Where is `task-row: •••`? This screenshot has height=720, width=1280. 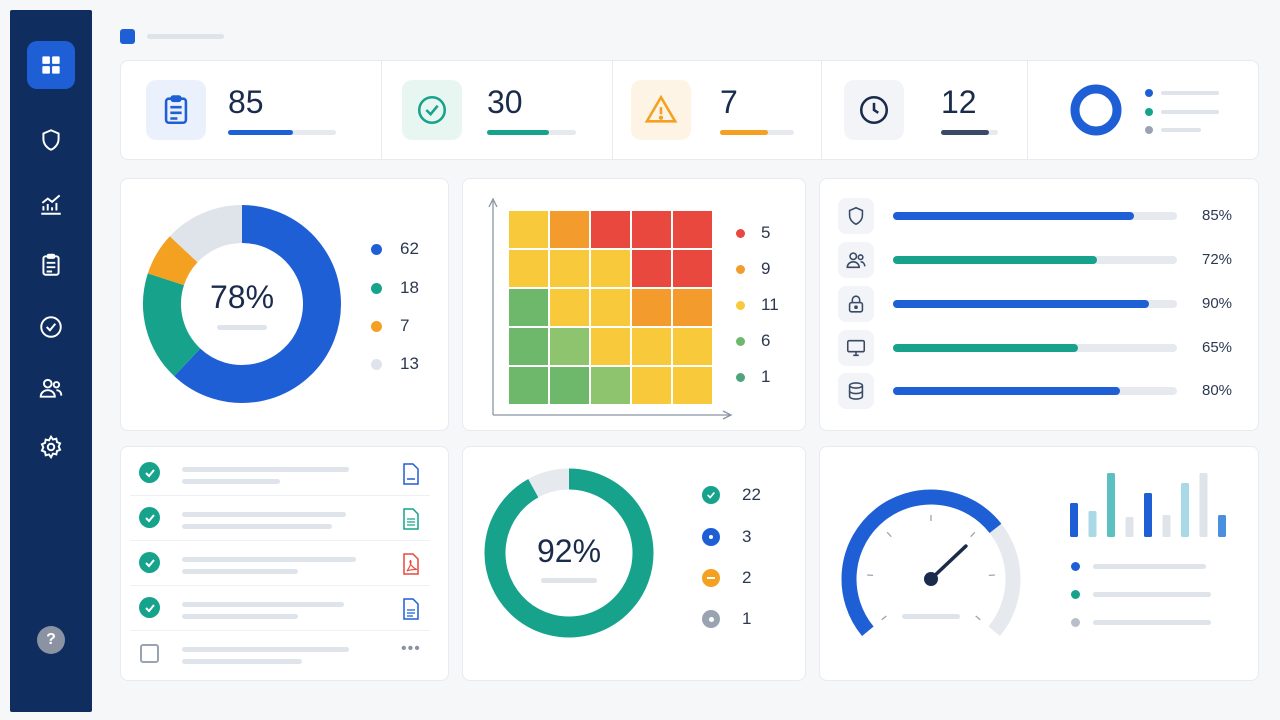 task-row: ••• is located at coordinates (280, 654).